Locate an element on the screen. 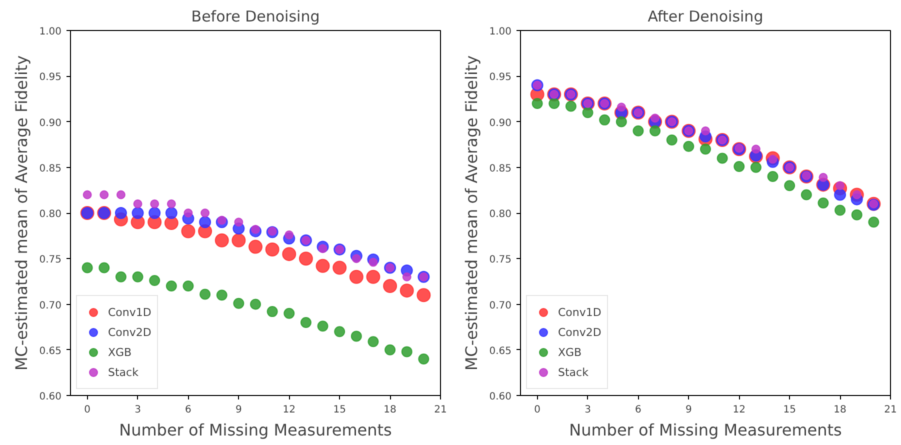 This screenshot has height=445, width=901. chart-title: Before Denoising is located at coordinates (255, 17).